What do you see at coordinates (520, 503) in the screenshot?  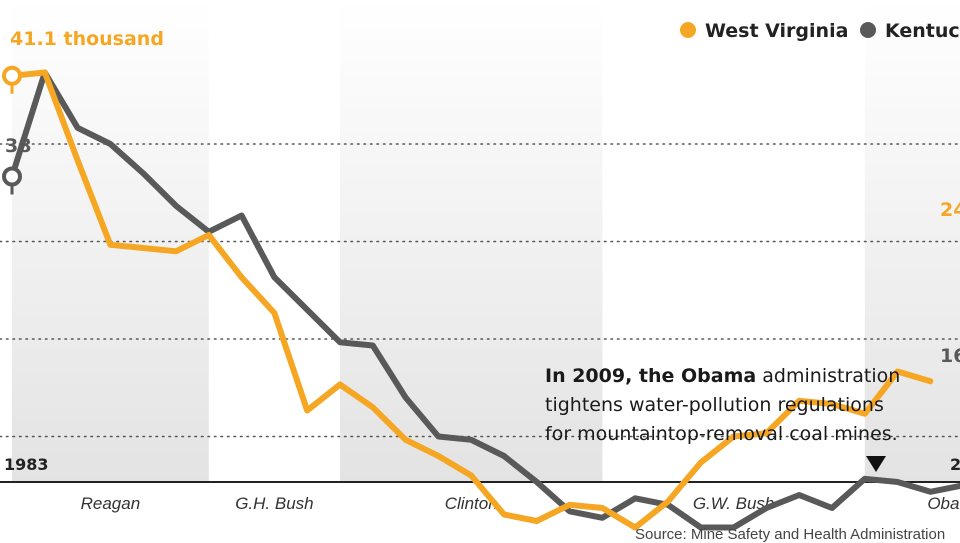 I see `era-labels: Reagan G.H. Bush Clinton G.W. Bush Obama` at bounding box center [520, 503].